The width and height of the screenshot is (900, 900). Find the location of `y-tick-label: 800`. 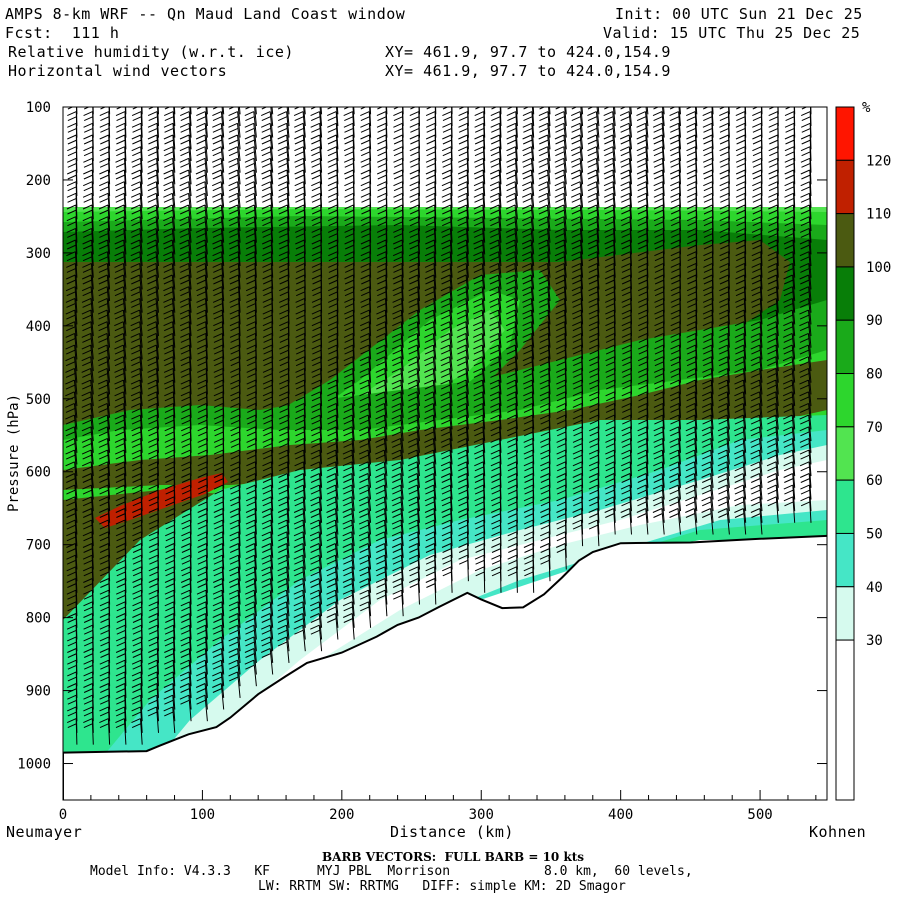

y-tick-label: 800 is located at coordinates (38, 619).